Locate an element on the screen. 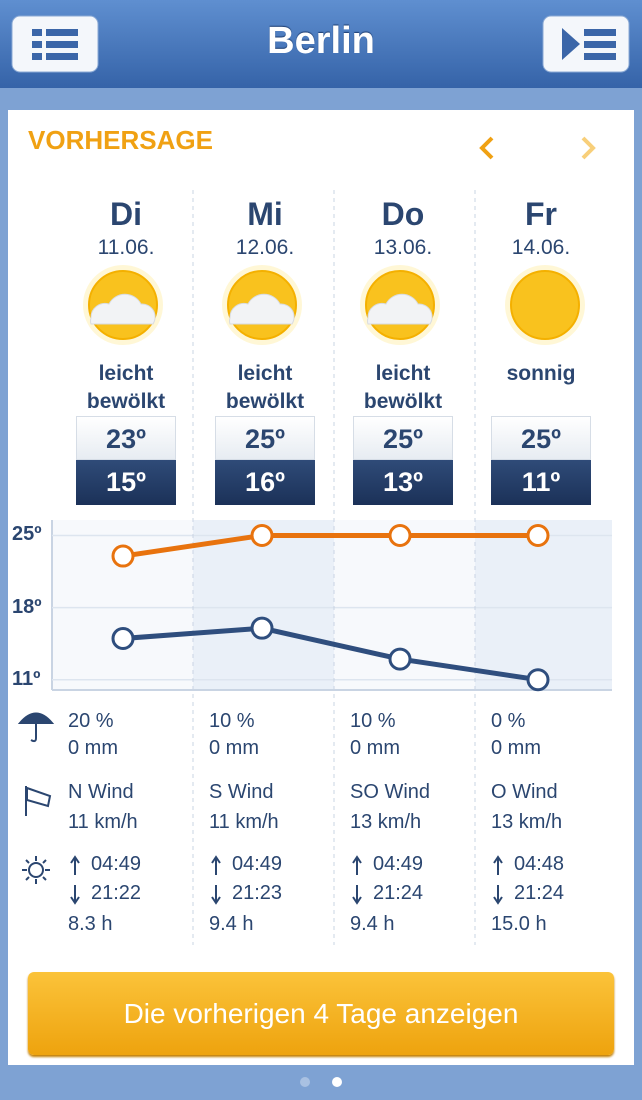  precip-chance: 0 % is located at coordinates (508, 721).